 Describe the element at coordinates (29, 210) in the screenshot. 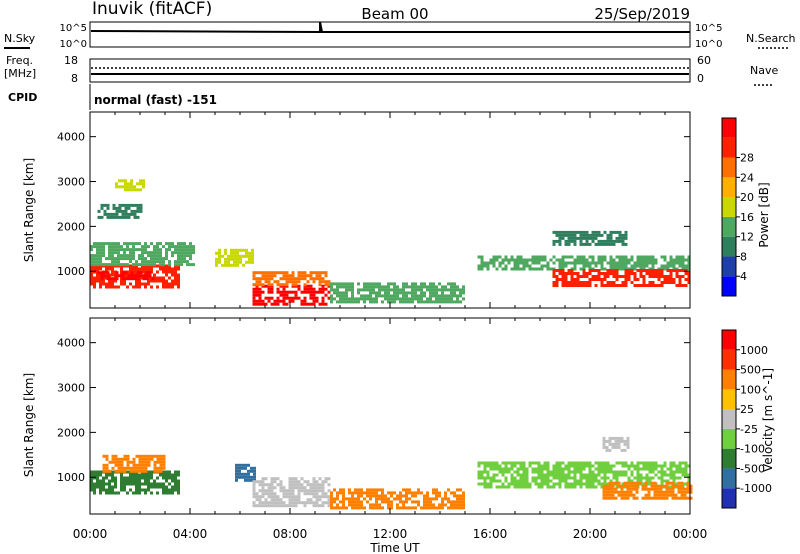

I see `power-y-axis-label: Slant Range [km]` at that location.